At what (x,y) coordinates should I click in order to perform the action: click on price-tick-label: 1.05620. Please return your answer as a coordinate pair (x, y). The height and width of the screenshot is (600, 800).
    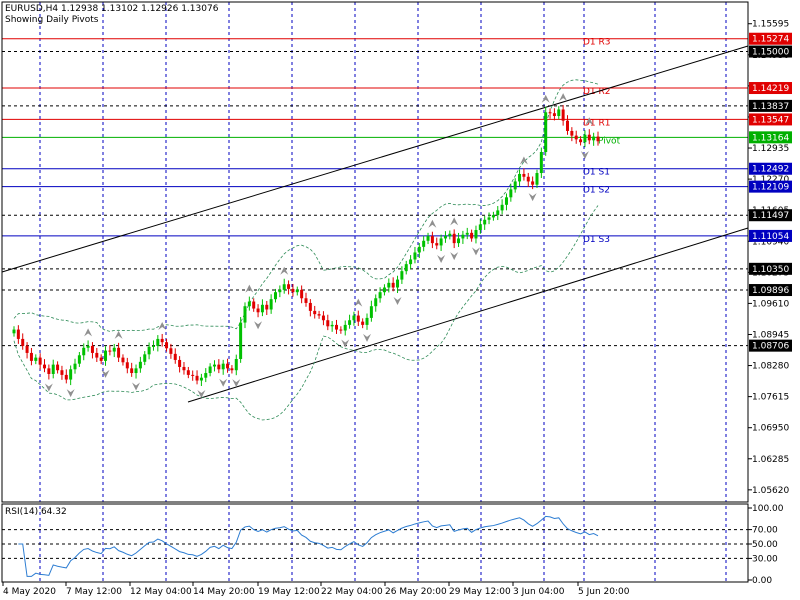
    Looking at the image, I should click on (770, 491).